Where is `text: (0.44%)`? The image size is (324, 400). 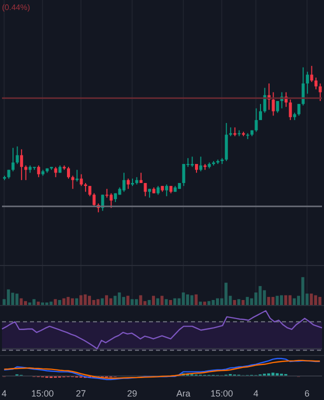 text: (0.44%) is located at coordinates (16, 7).